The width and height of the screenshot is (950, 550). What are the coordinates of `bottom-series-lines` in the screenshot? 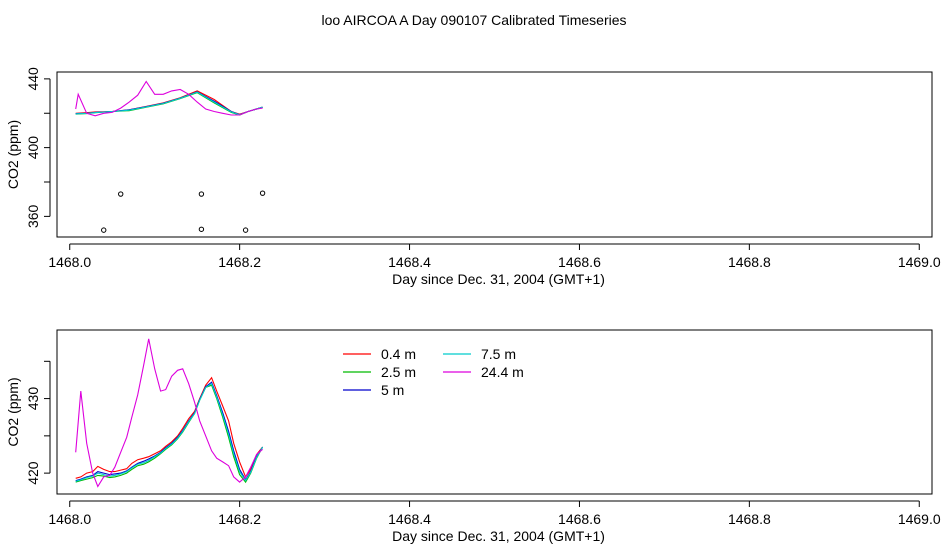 It's located at (169, 413).